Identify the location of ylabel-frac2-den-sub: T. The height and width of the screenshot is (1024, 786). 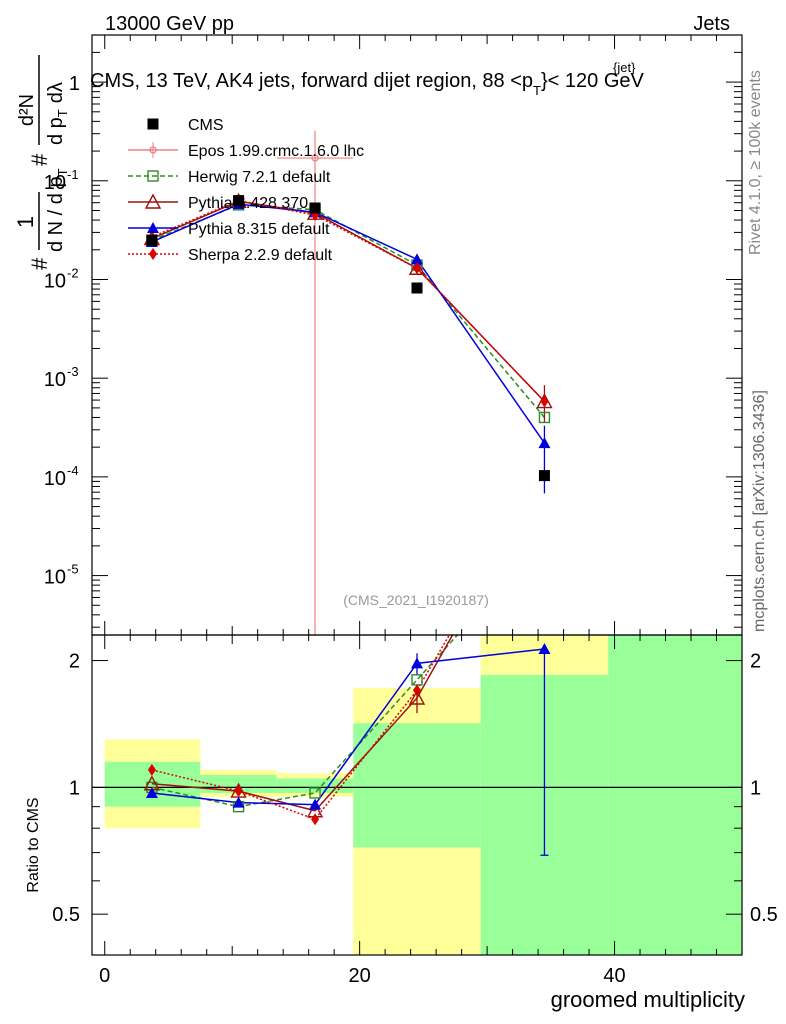
(62, 113).